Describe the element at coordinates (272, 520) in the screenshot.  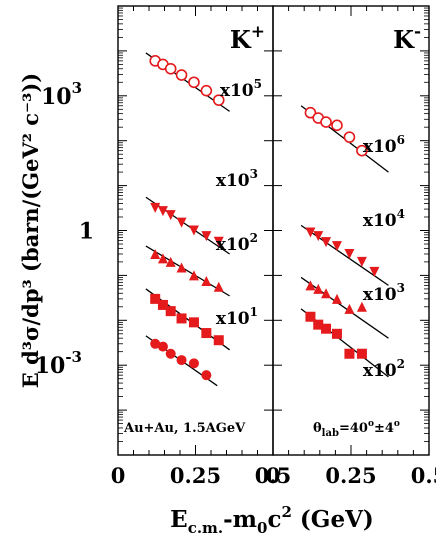
I see `x-axis-label: Ec.m.-m0c2 (GeV)` at that location.